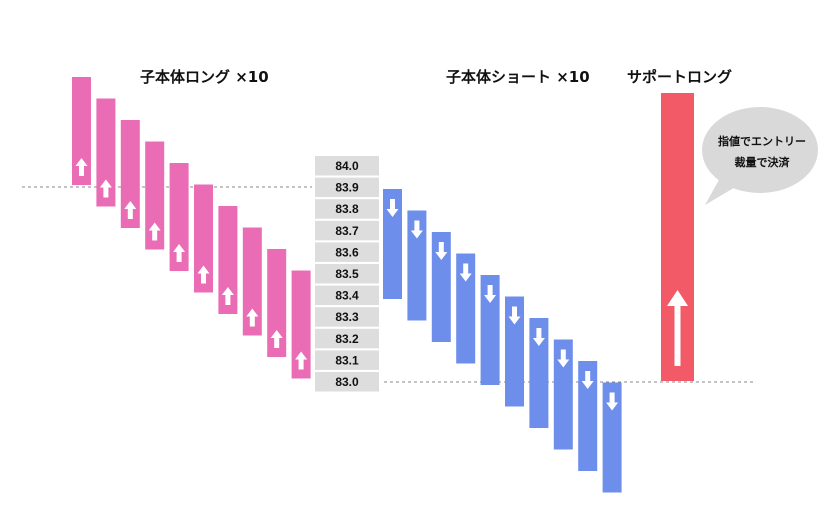  I want to click on speech-bubble: 指値でエントリー 裁量で決済, so click(760, 156).